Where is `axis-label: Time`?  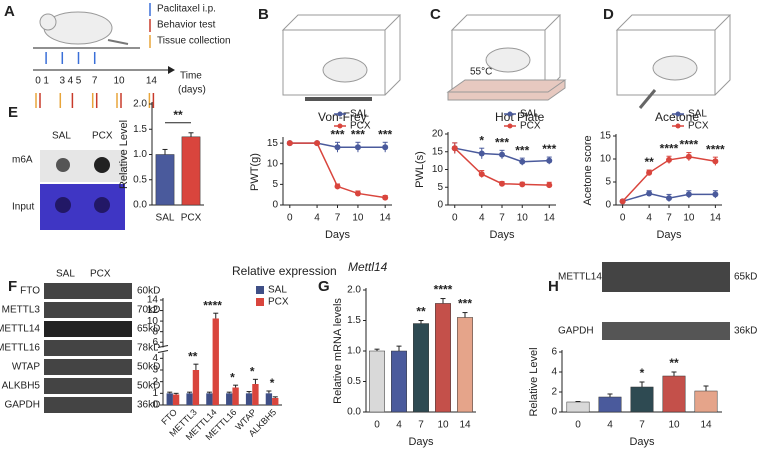
axis-label: Time is located at coordinates (191, 76).